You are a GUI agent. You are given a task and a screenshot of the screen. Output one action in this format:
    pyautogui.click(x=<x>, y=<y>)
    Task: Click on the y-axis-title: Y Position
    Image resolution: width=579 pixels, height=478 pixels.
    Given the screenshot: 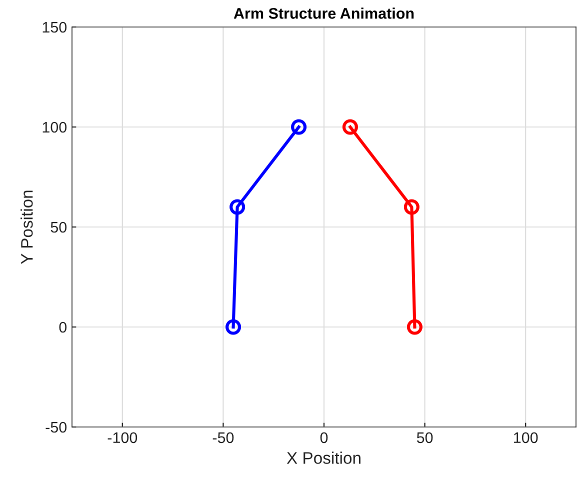 What is the action you would take?
    pyautogui.click(x=26, y=227)
    